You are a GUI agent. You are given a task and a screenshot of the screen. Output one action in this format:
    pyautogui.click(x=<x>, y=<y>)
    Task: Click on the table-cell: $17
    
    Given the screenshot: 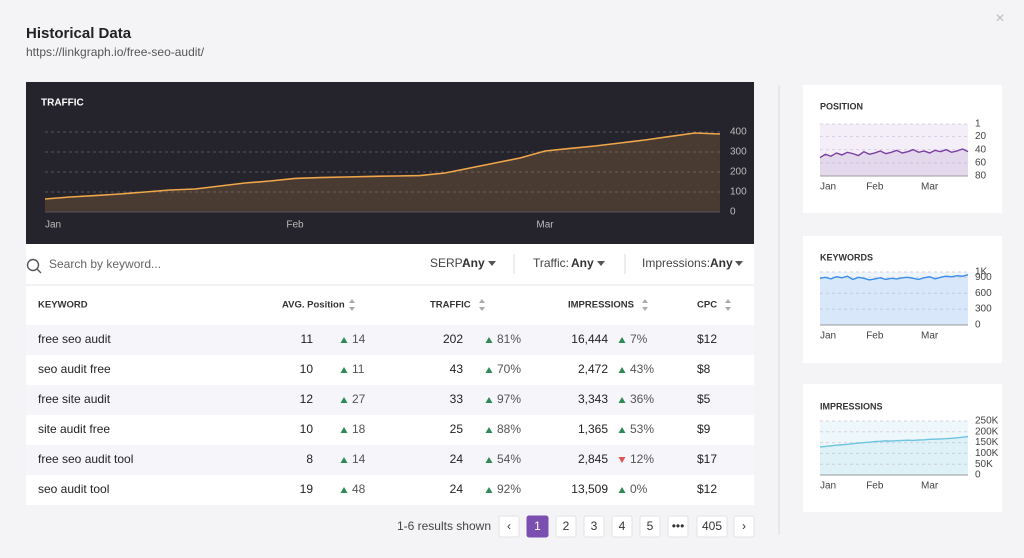 What is the action you would take?
    pyautogui.click(x=707, y=459)
    